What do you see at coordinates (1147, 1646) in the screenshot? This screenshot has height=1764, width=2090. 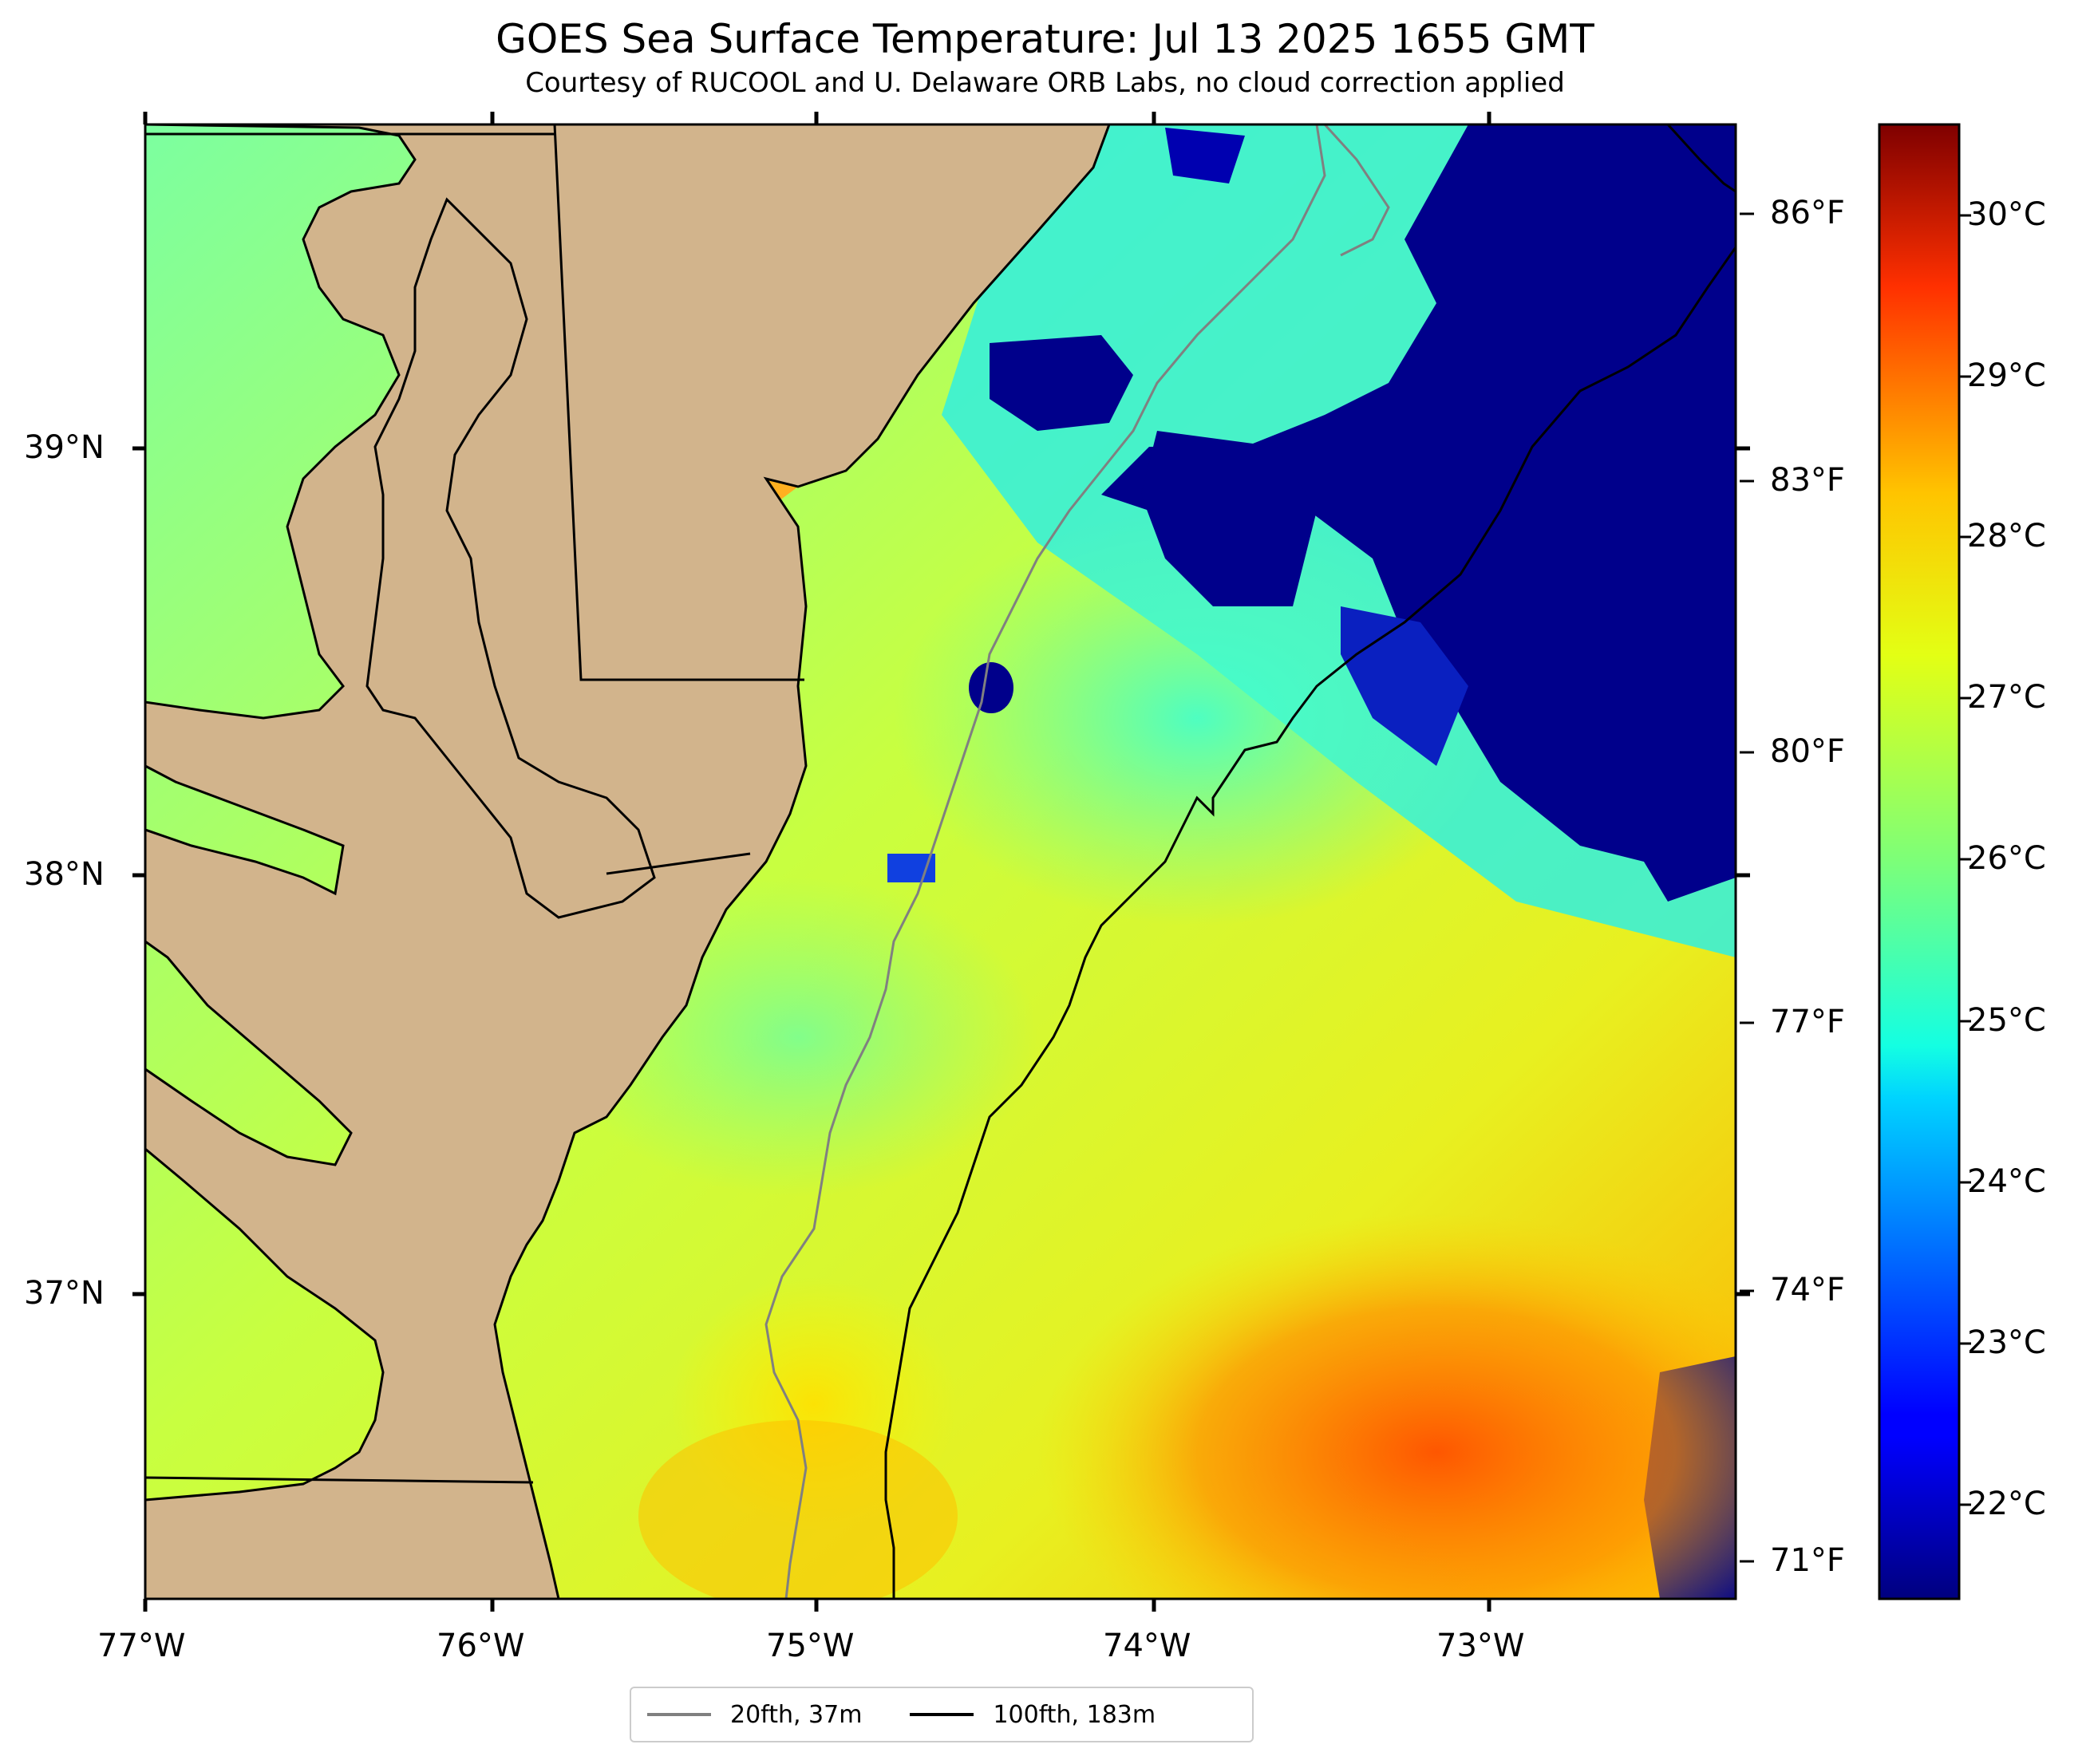 I see `lon-label: 74°W` at bounding box center [1147, 1646].